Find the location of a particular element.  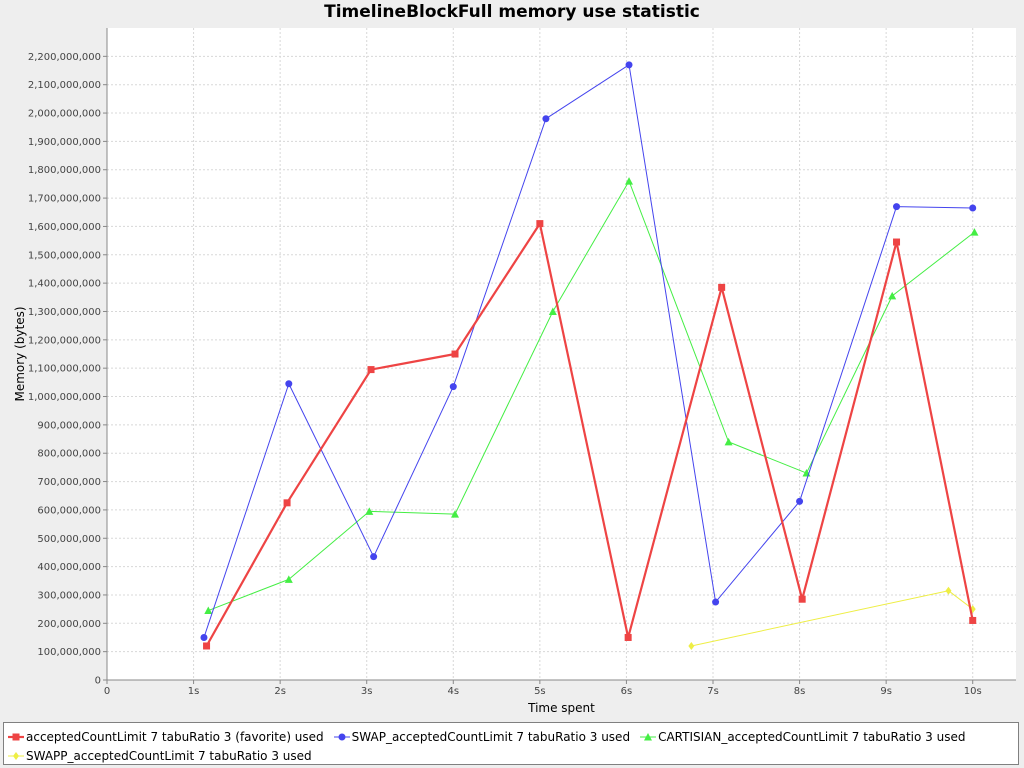

y-tick-label: 300,000,000 is located at coordinates (69, 595).